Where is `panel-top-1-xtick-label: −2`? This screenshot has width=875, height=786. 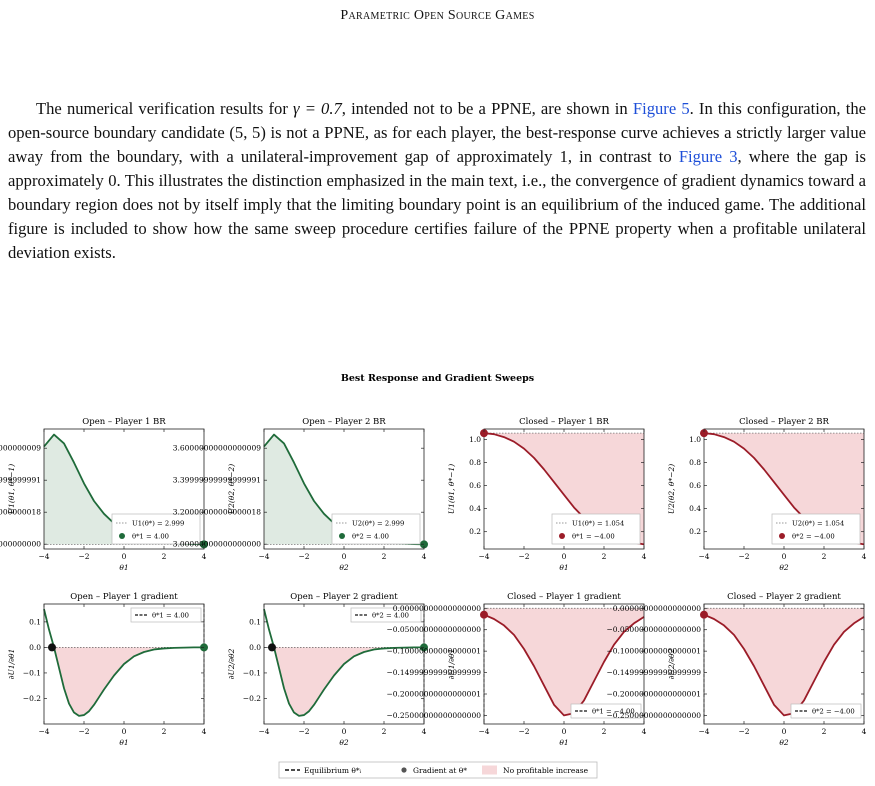 panel-top-1-xtick-label: −2 is located at coordinates (83, 556).